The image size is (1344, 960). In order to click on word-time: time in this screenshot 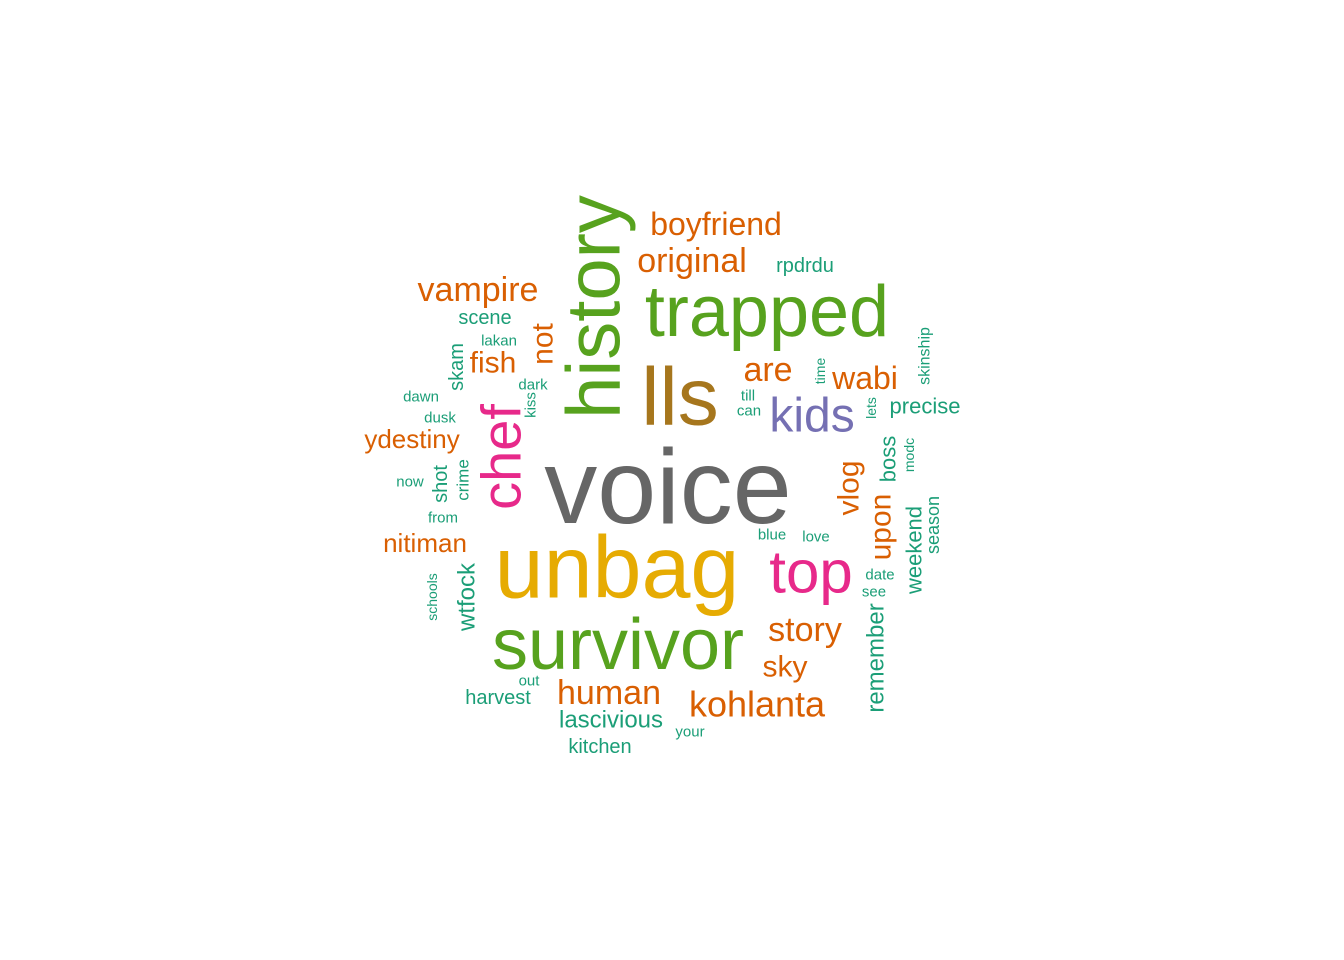, I will do `click(820, 371)`.